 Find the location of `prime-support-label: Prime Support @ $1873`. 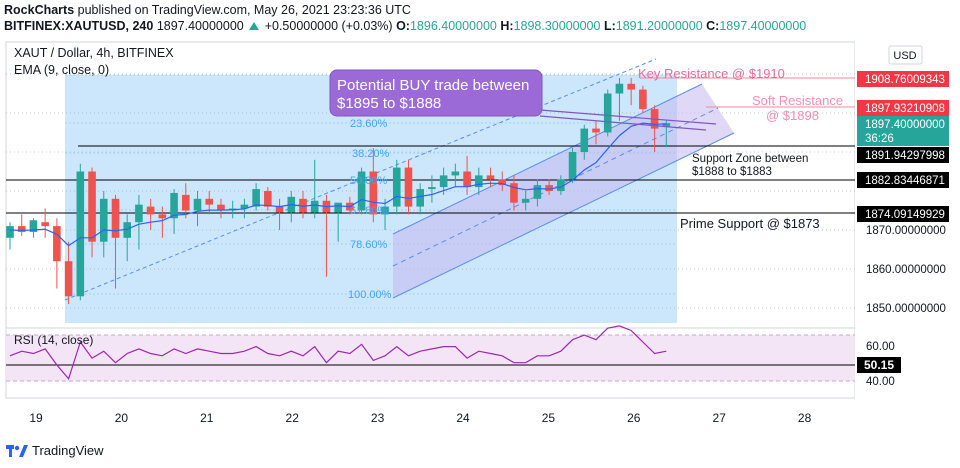

prime-support-label: Prime Support @ $1873 is located at coordinates (750, 223).